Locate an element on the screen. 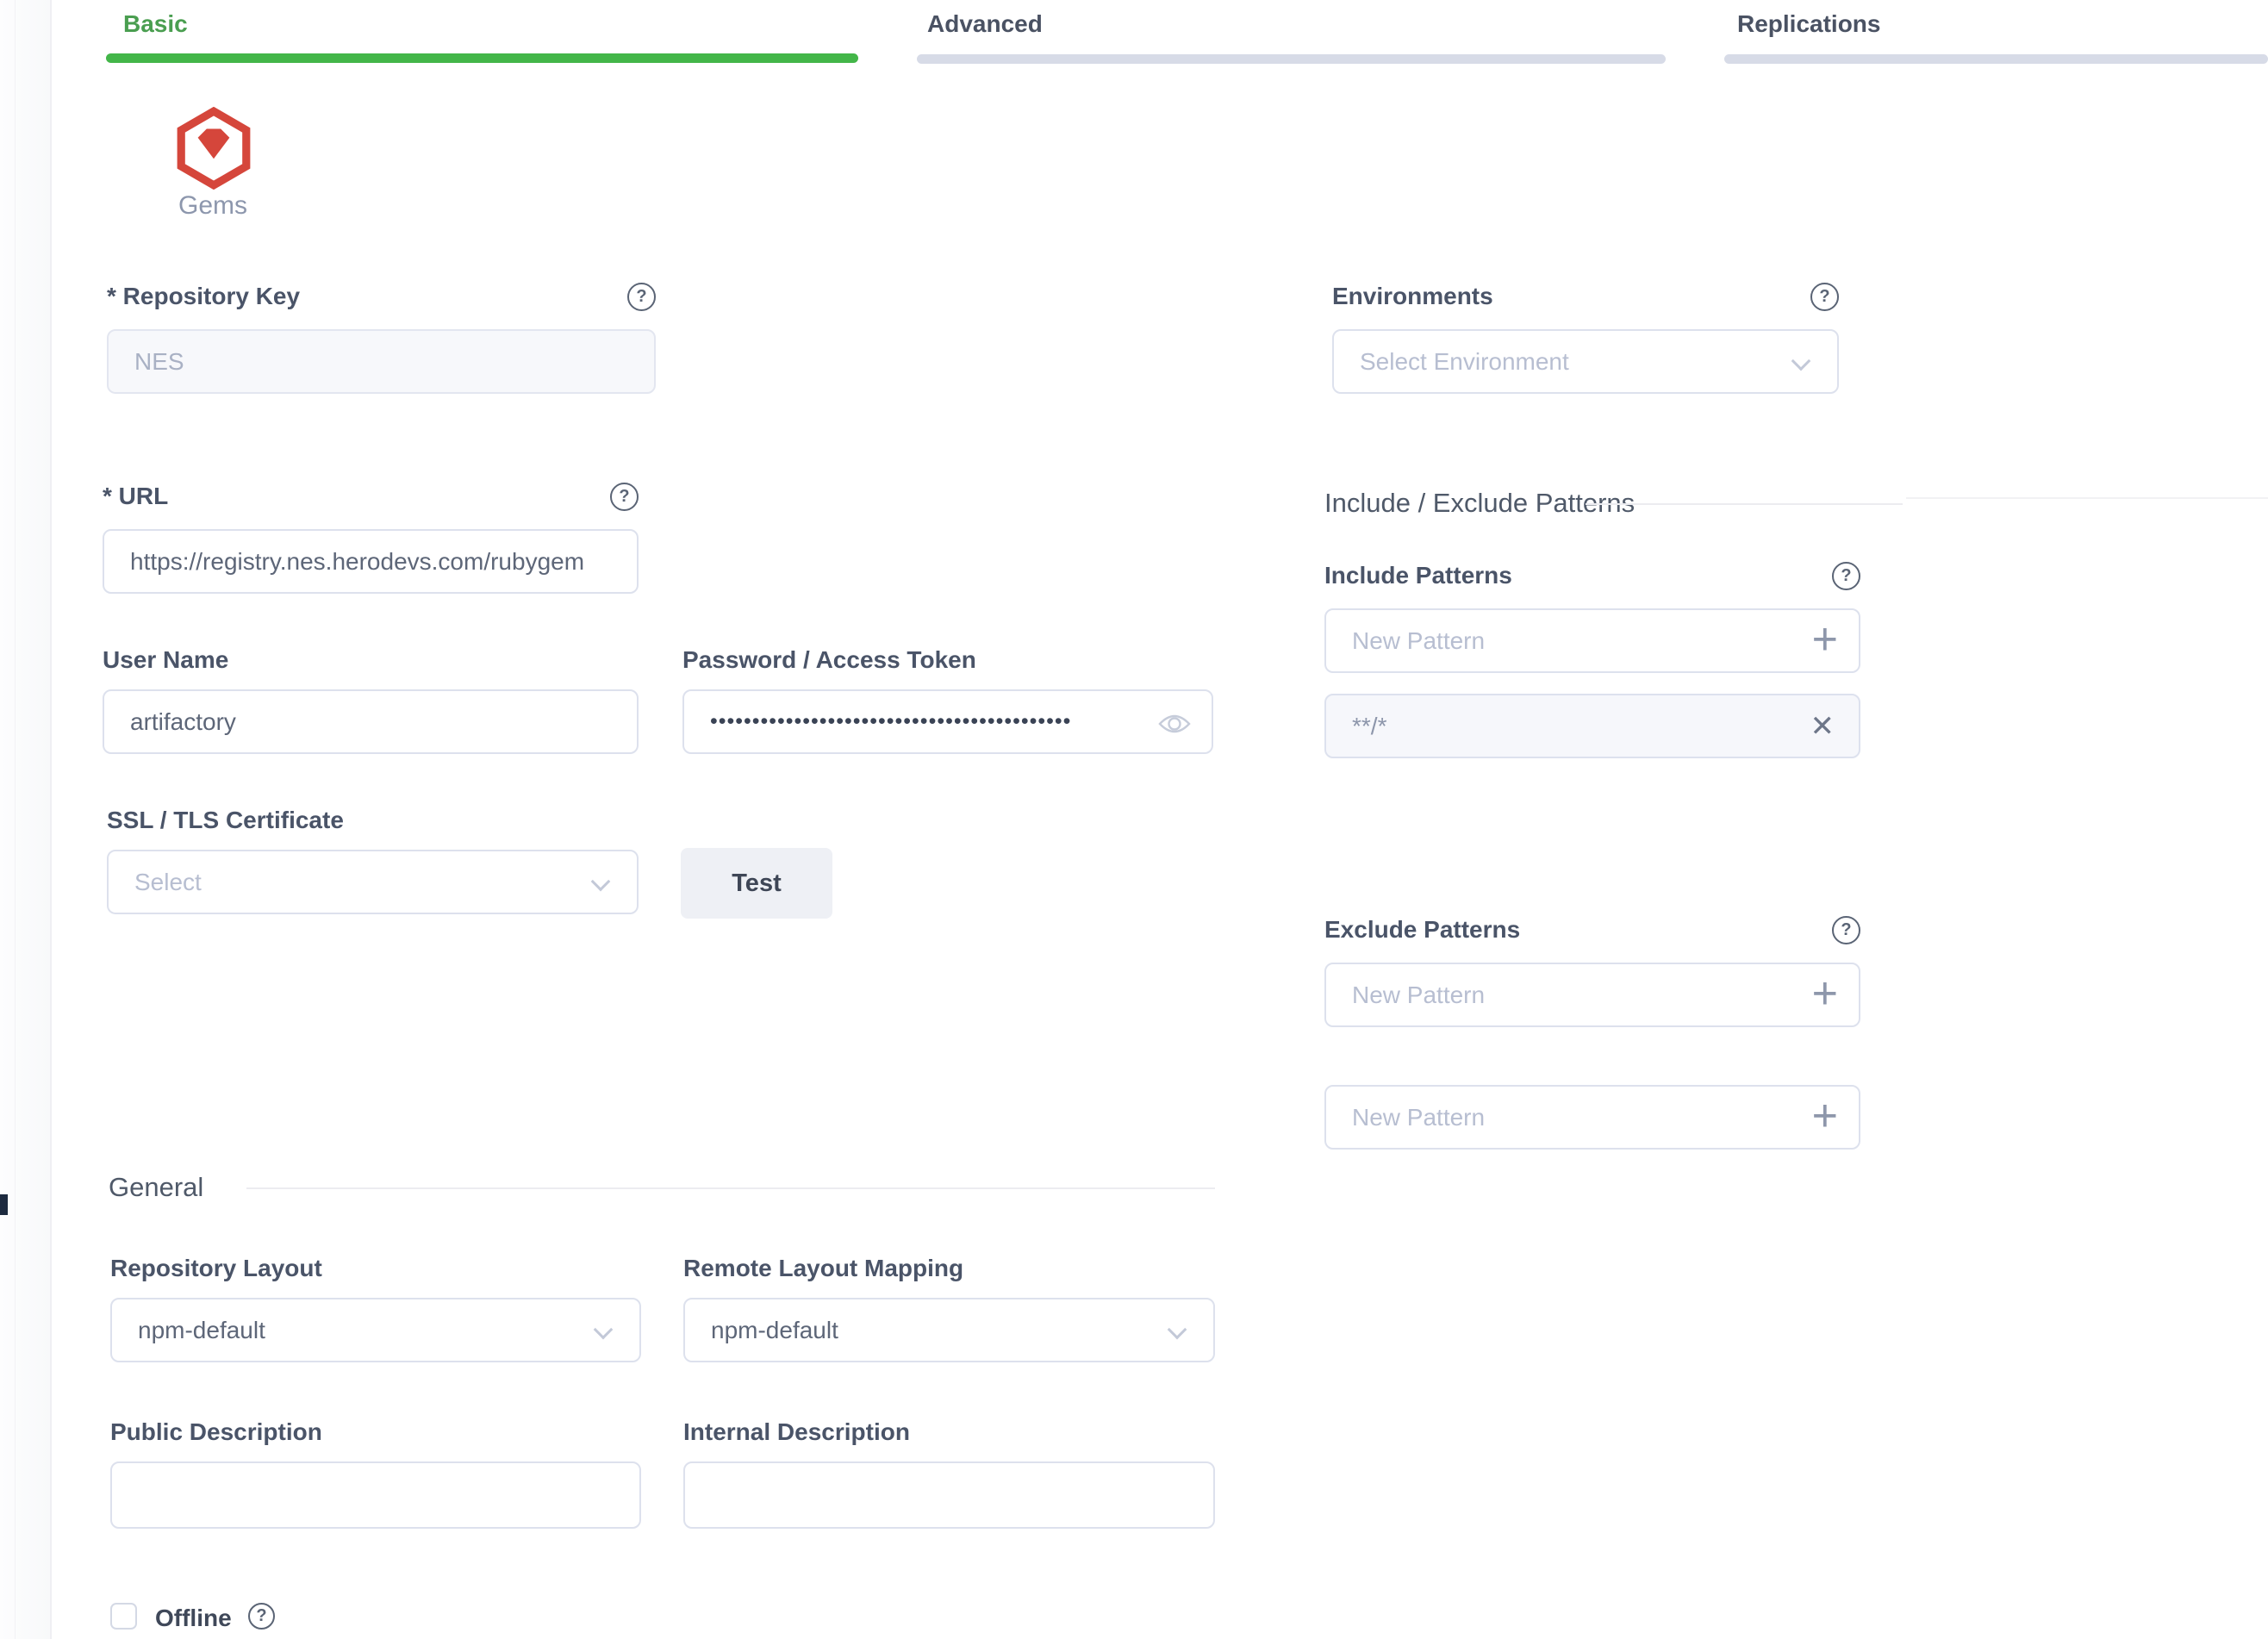 The image size is (2268, 1639). remote-layout-mapping-select: npm-default is located at coordinates (949, 1330).